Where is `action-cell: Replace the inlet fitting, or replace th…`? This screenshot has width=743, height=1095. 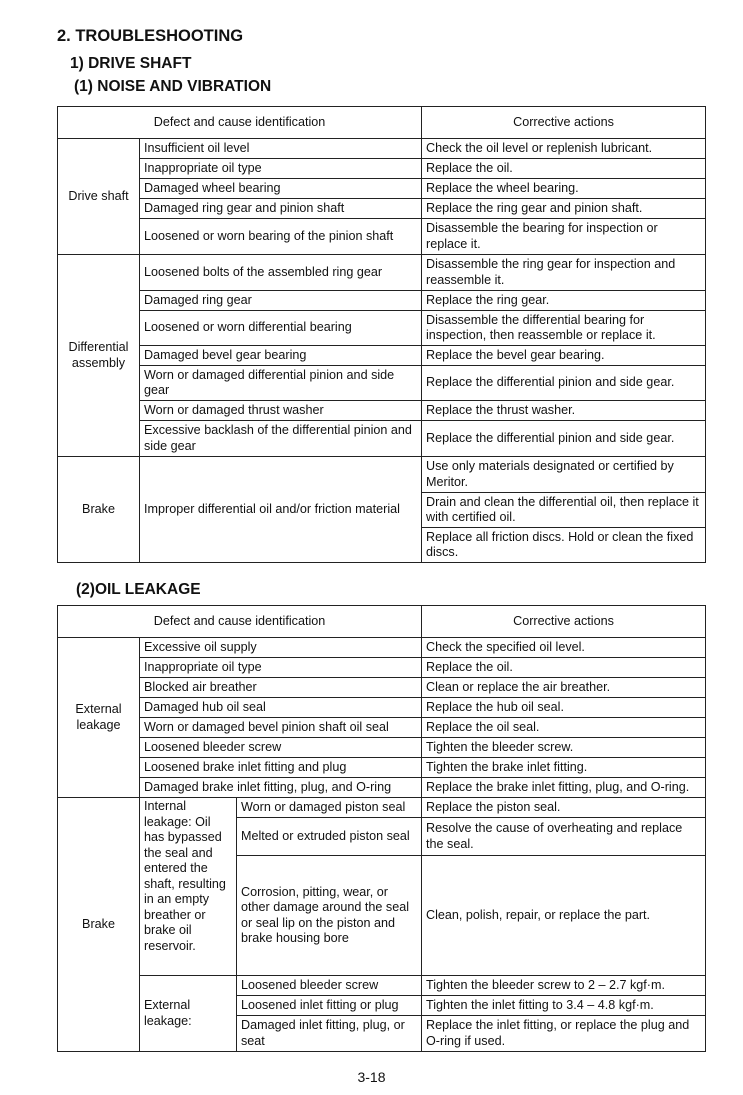 action-cell: Replace the inlet fitting, or replace th… is located at coordinates (564, 1033).